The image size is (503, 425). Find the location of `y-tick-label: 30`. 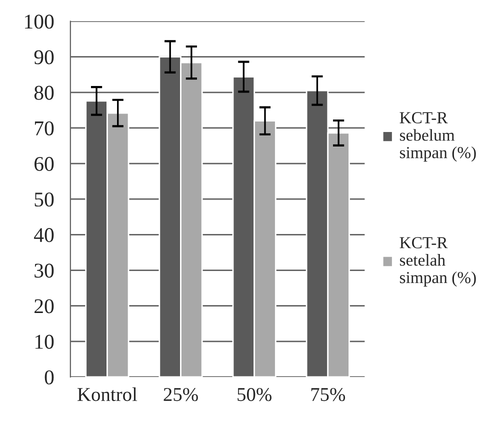

y-tick-label: 30 is located at coordinates (44, 271).